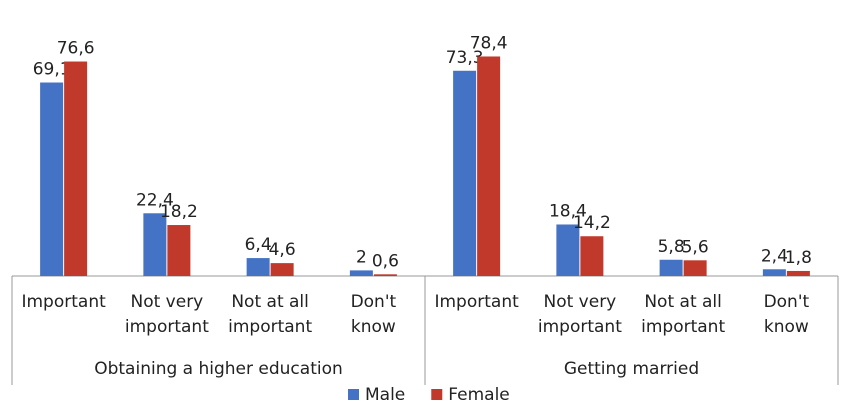 This screenshot has height=409, width=844. What do you see at coordinates (671, 247) in the screenshot?
I see `data-label: 5,8` at bounding box center [671, 247].